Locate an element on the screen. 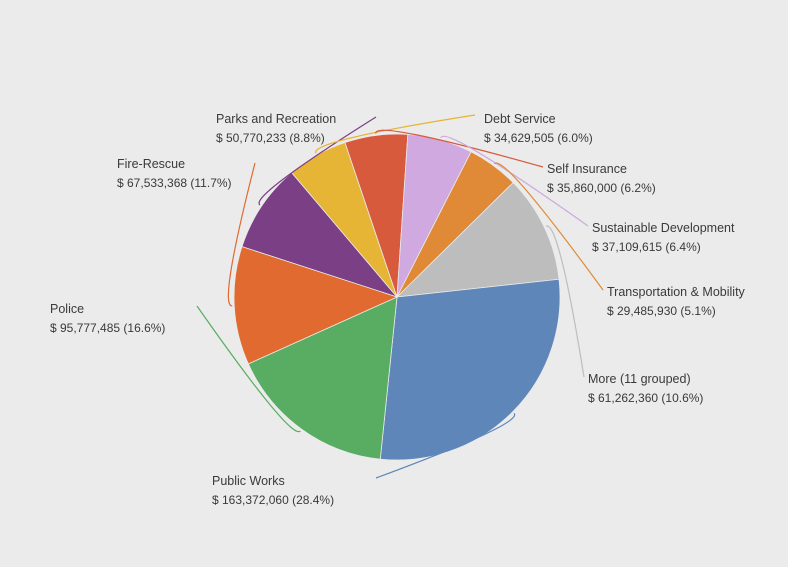 The image size is (788, 567). slice-label-value-parks-and-recreation: $ 50,770,233 (8.8%) is located at coordinates (270, 138).